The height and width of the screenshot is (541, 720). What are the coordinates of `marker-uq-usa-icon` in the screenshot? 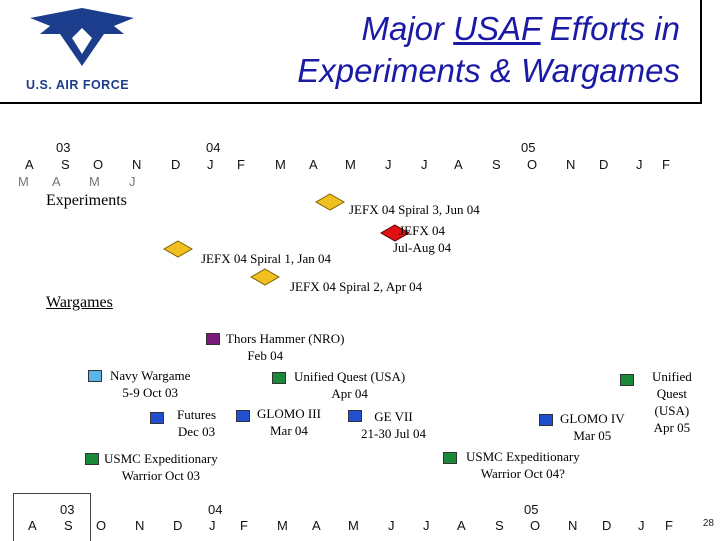 It's located at (279, 378).